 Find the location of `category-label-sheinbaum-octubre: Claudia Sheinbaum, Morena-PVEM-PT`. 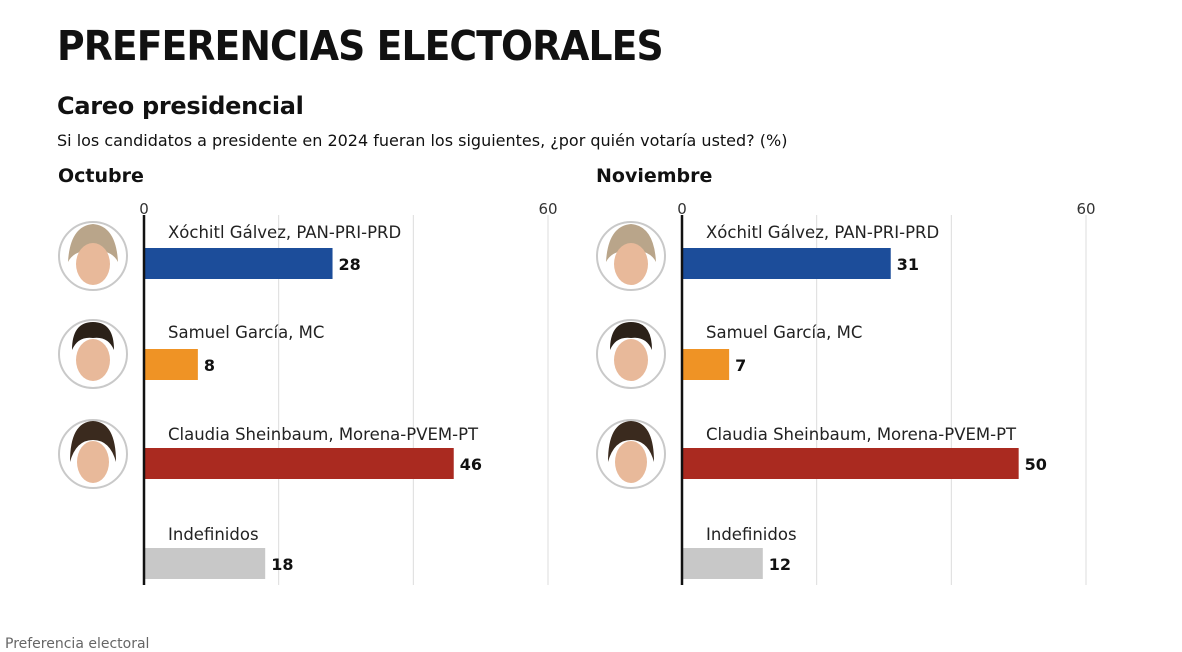

category-label-sheinbaum-octubre: Claudia Sheinbaum, Morena-PVEM-PT is located at coordinates (323, 434).